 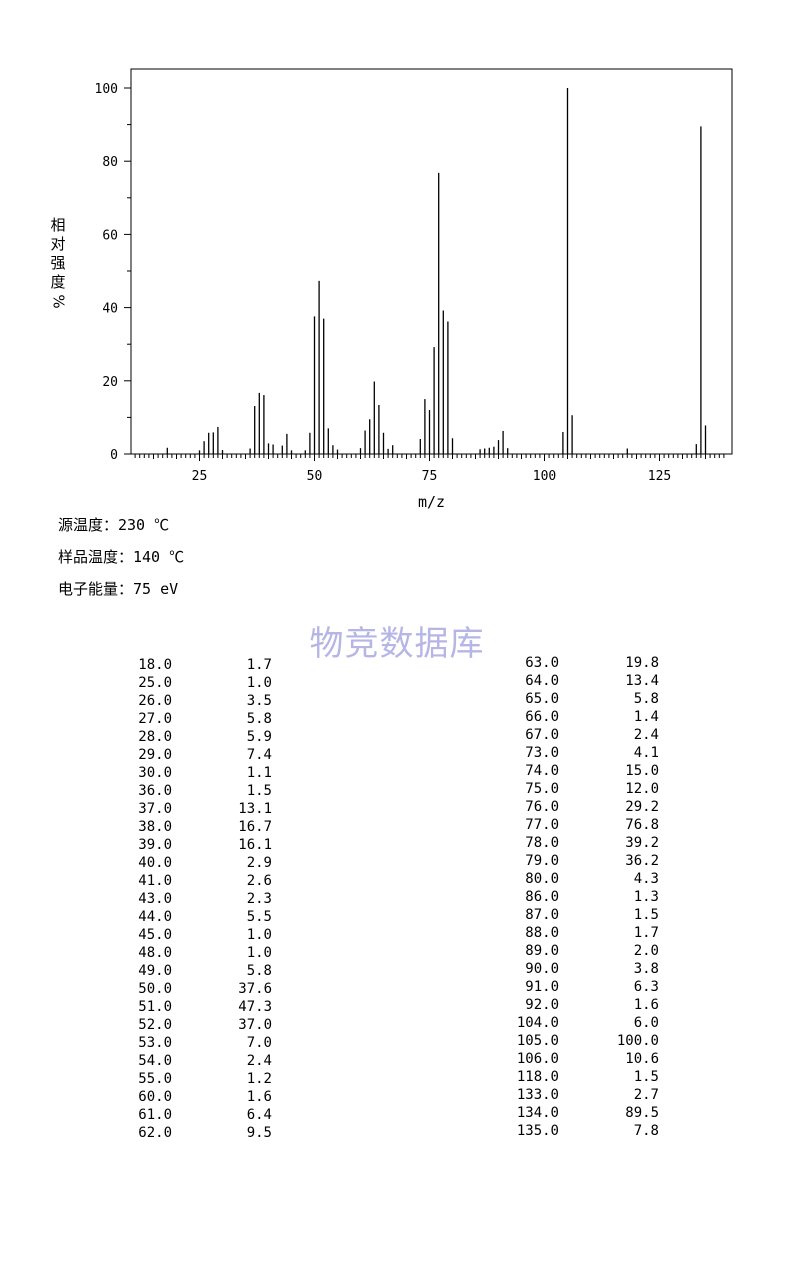 I want to click on mz-value: 79.0, so click(x=542, y=861).